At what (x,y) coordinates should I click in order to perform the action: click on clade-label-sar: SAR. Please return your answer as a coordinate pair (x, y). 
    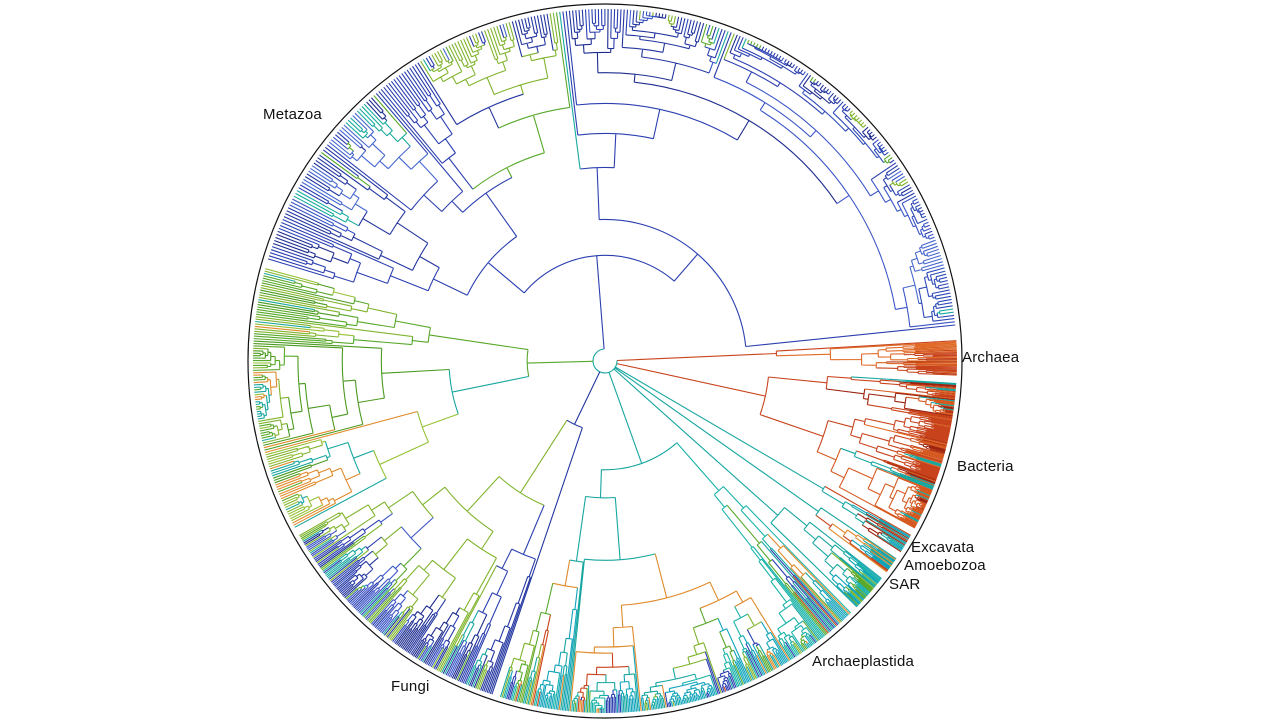
    Looking at the image, I should click on (905, 584).